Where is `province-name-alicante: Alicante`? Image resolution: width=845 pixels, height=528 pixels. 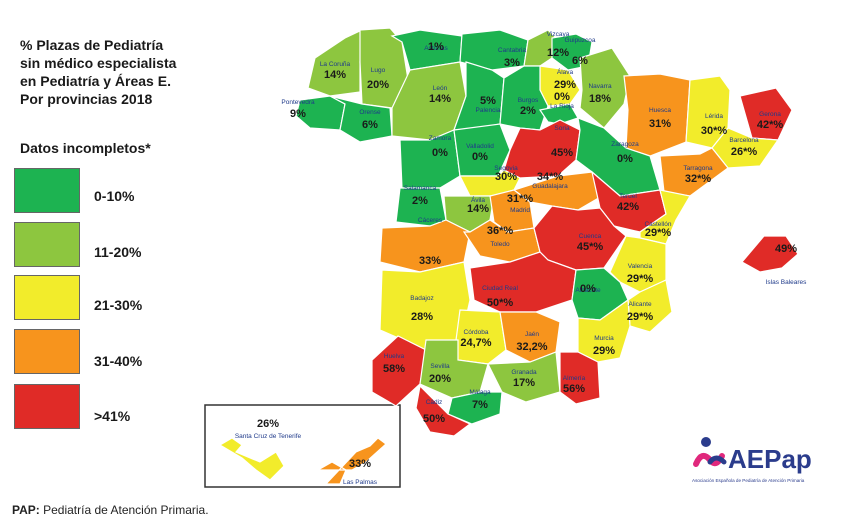 province-name-alicante: Alicante is located at coordinates (640, 304).